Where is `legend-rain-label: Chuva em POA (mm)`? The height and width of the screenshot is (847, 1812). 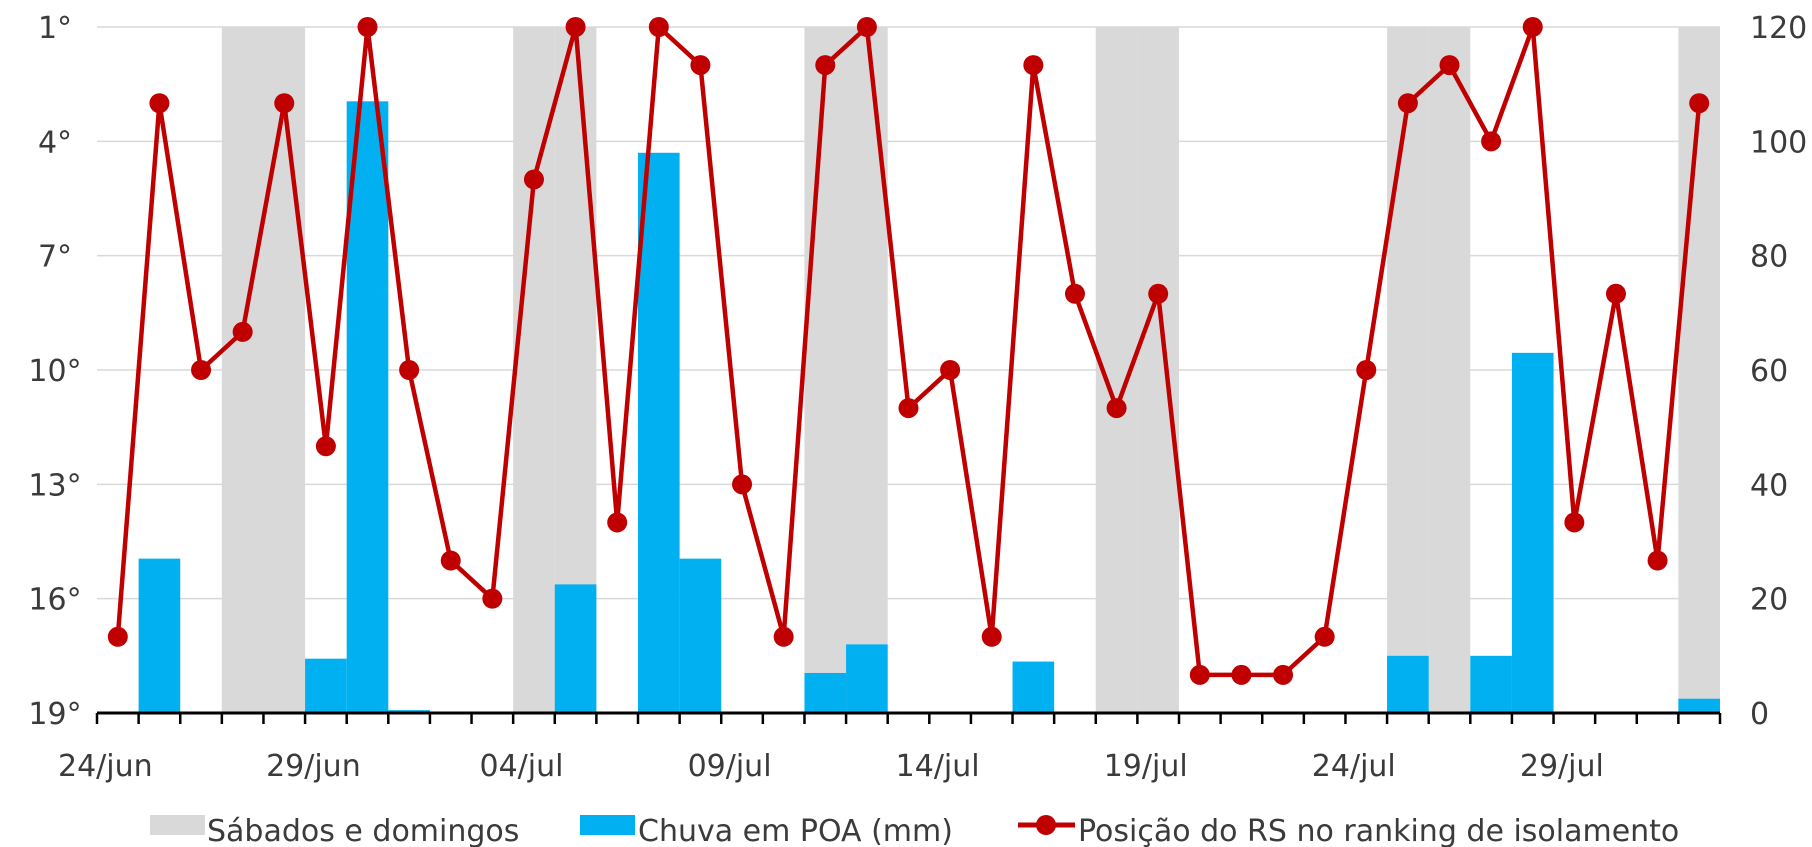 legend-rain-label: Chuva em POA (mm) is located at coordinates (795, 830).